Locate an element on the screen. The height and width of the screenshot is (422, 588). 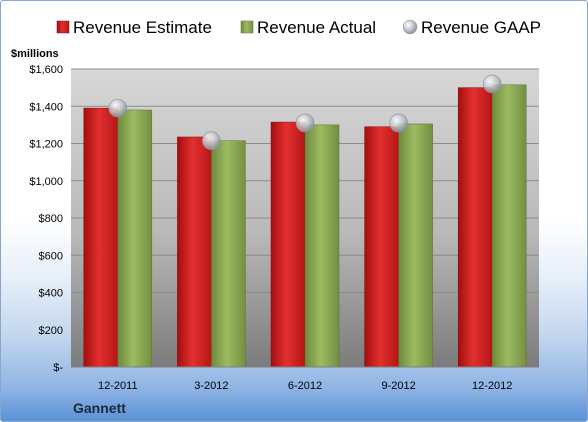
unit-label: $millions is located at coordinates (35, 54).